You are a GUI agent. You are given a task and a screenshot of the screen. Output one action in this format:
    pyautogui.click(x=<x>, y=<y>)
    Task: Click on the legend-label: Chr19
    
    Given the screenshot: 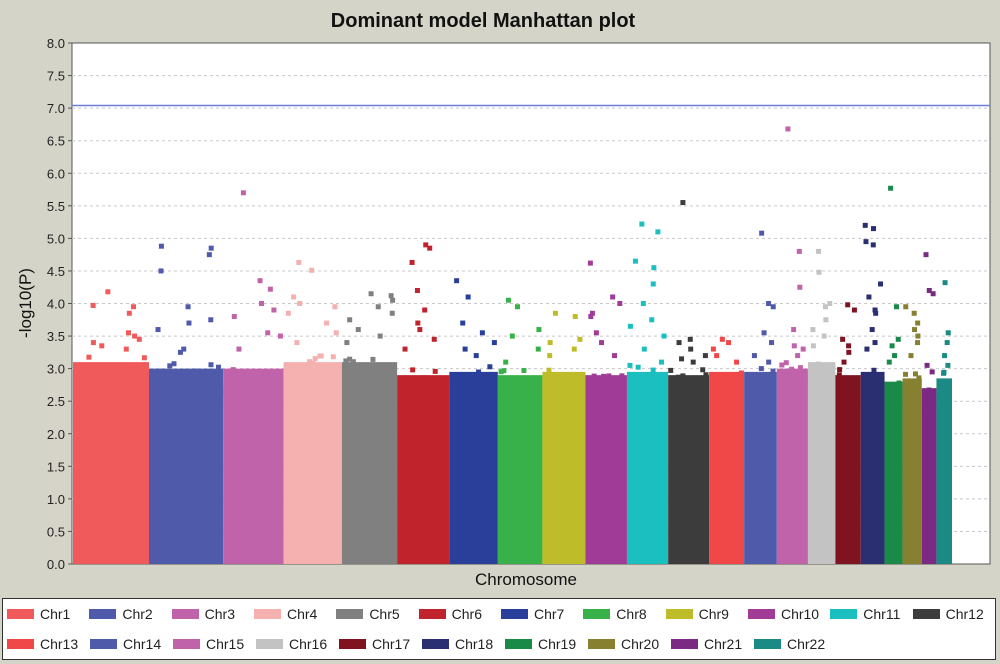 What is the action you would take?
    pyautogui.click(x=557, y=644)
    